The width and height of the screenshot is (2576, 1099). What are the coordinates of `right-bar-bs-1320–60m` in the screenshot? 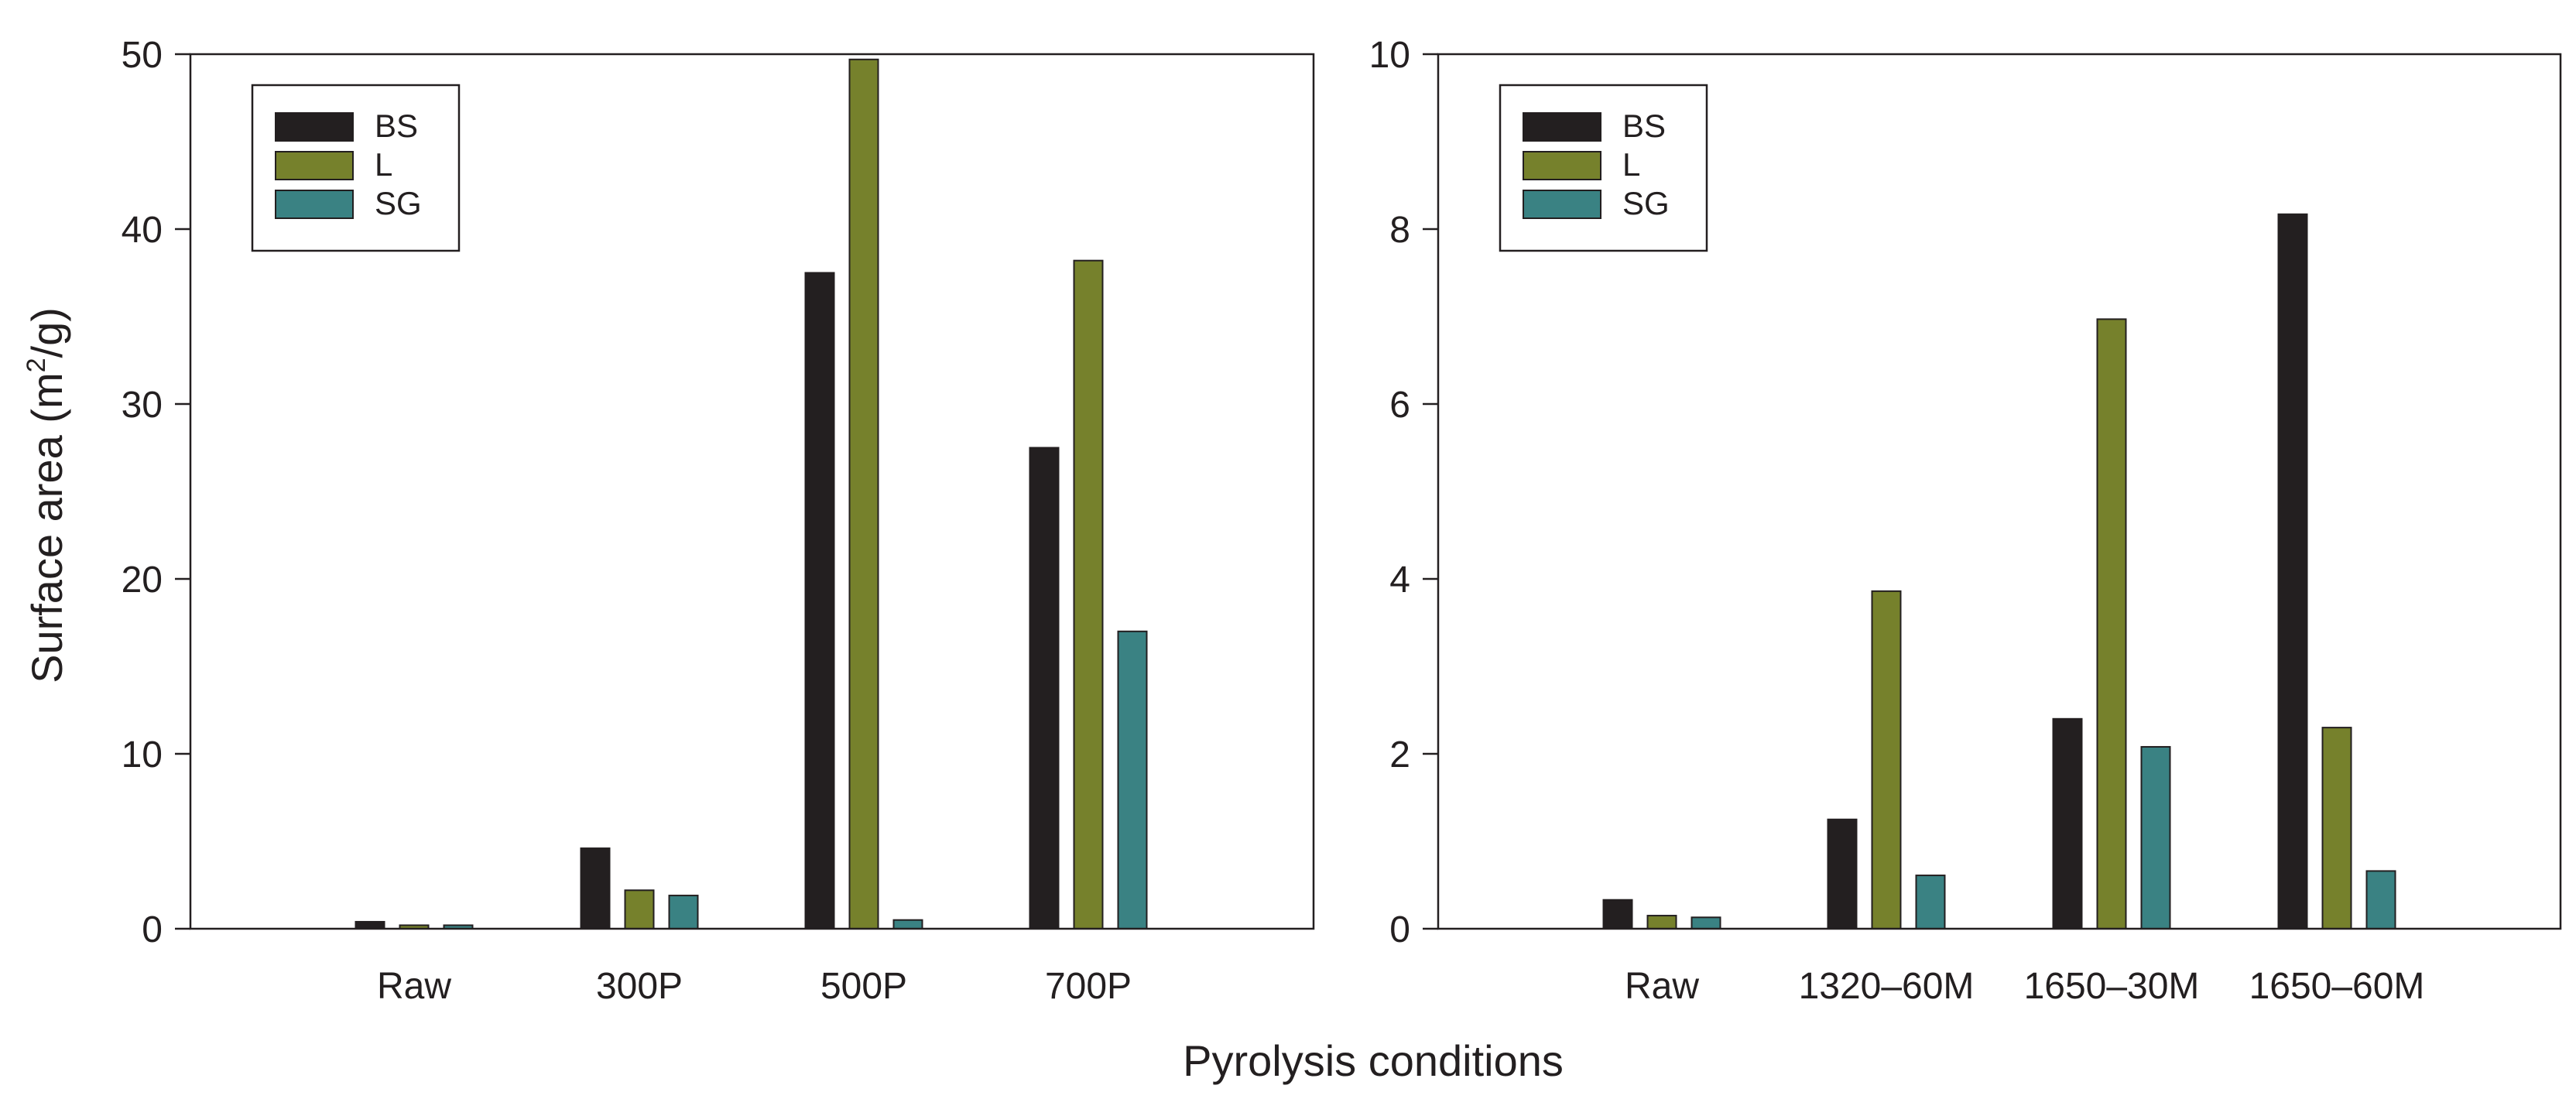 It's located at (1842, 874).